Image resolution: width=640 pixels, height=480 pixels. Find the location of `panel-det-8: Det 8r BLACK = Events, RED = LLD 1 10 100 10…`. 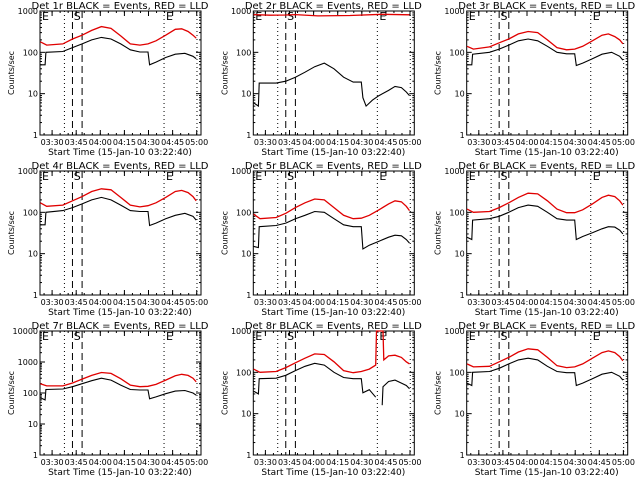

panel-det-8: Det 8r BLACK = Events, RED = LLD 1 10 100 10… is located at coordinates (321, 399).